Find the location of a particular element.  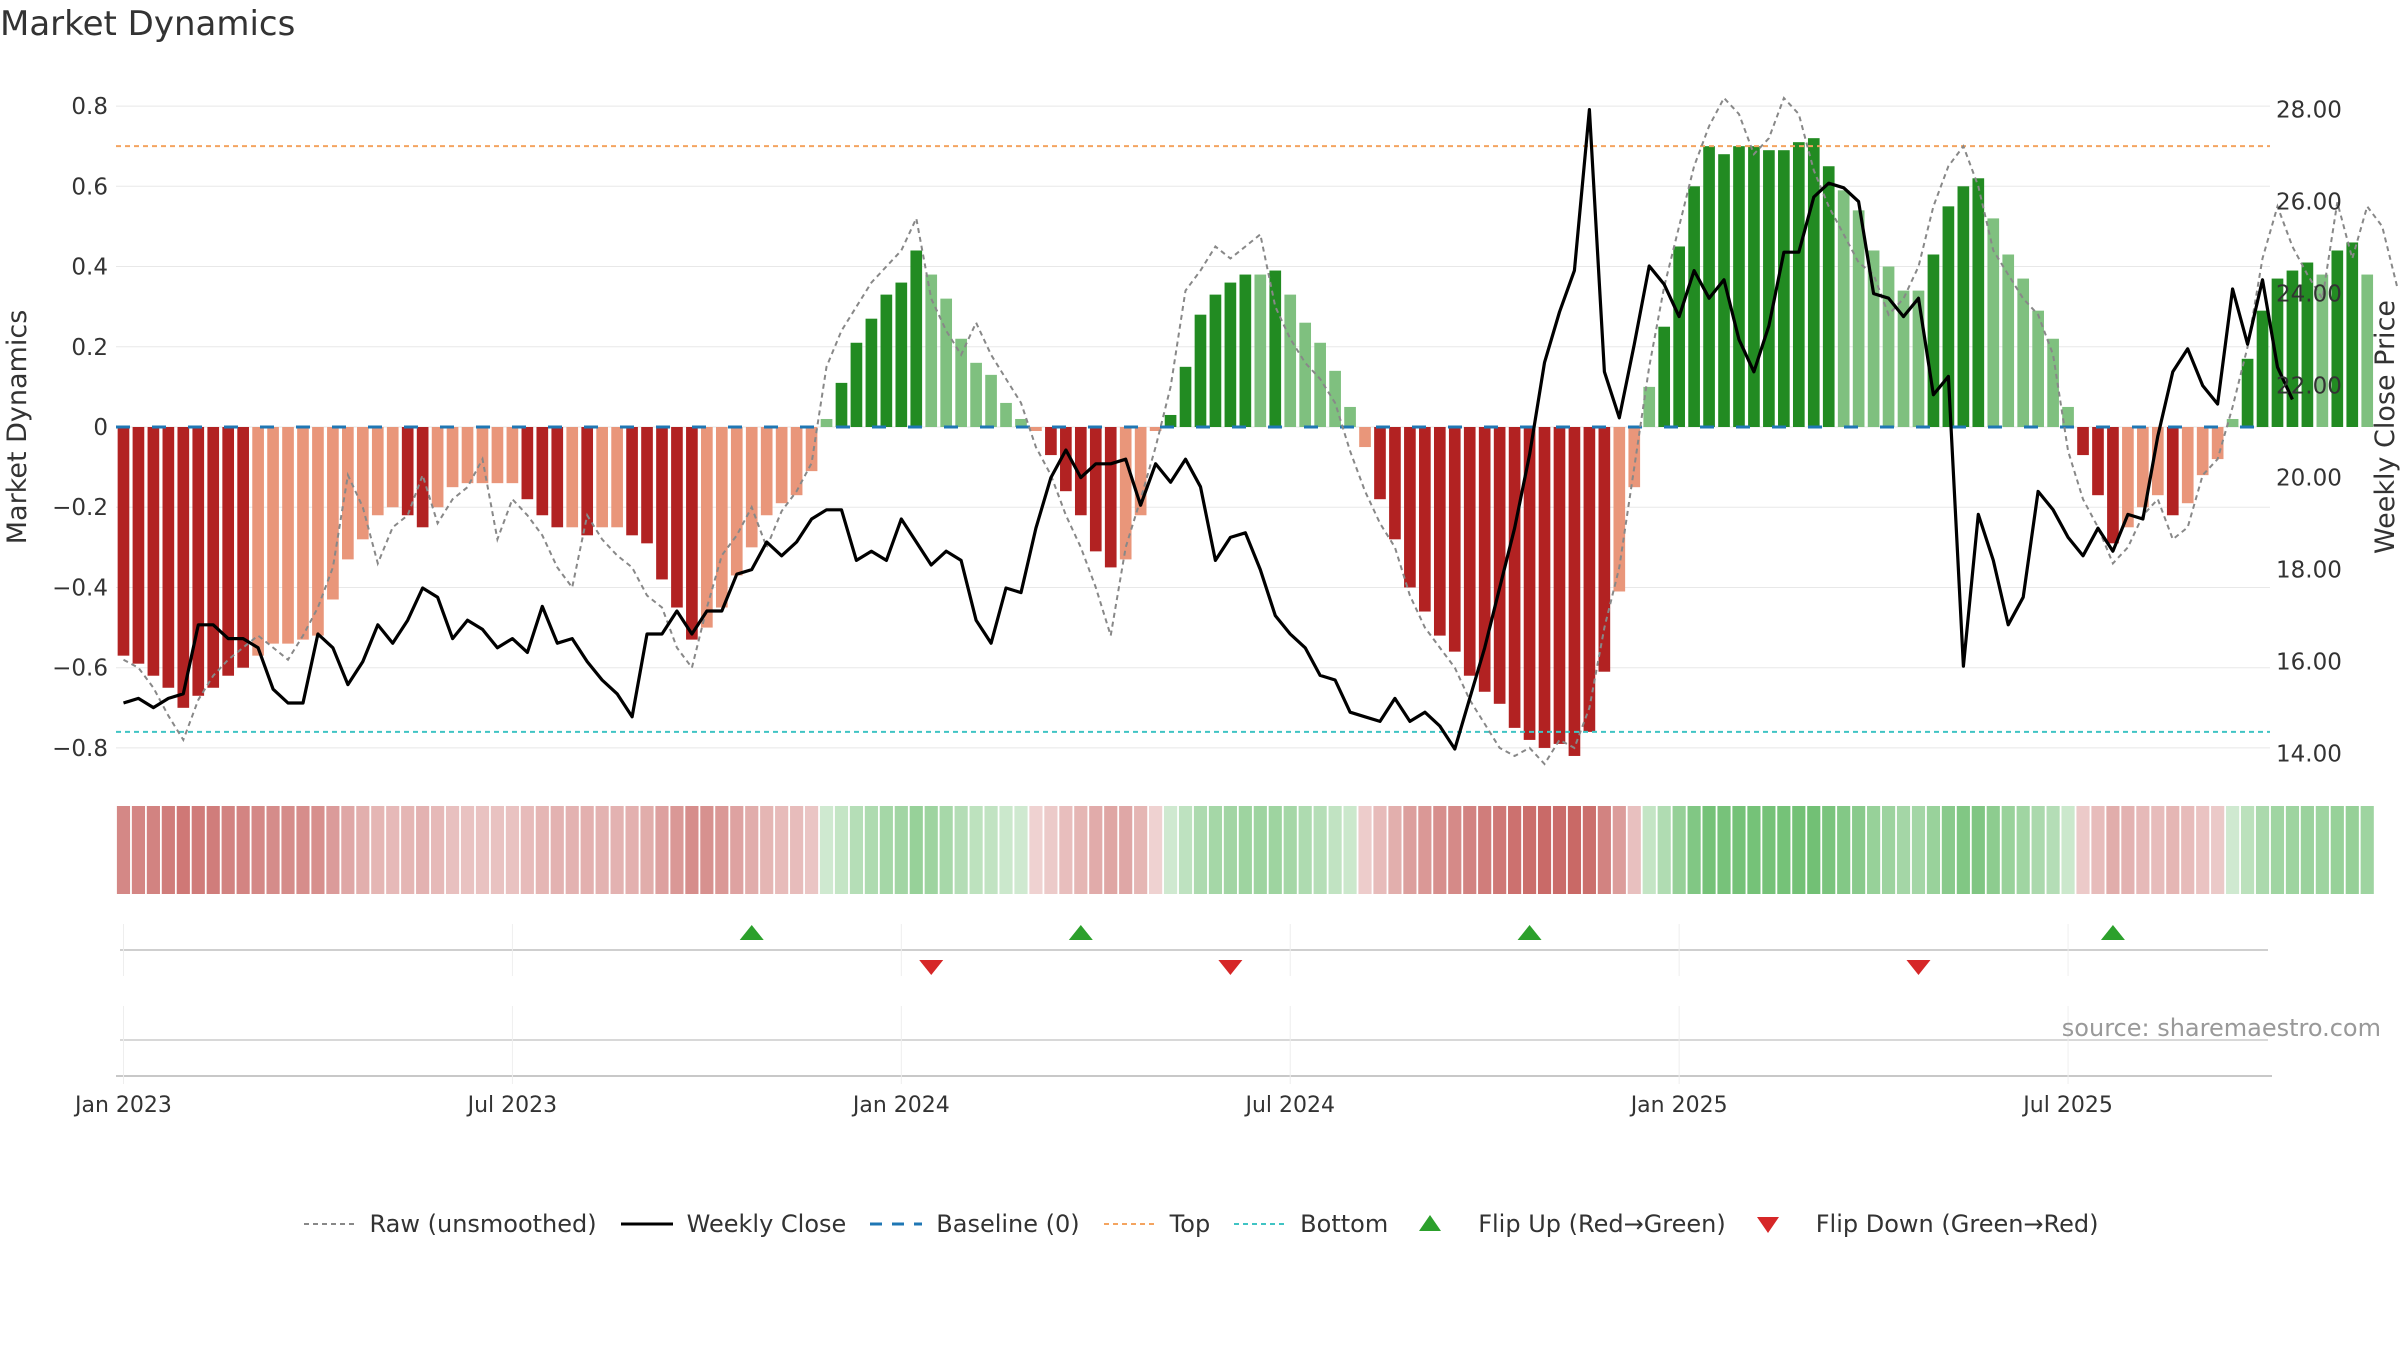

y2-tick-label: 24.00 is located at coordinates (2309, 295).